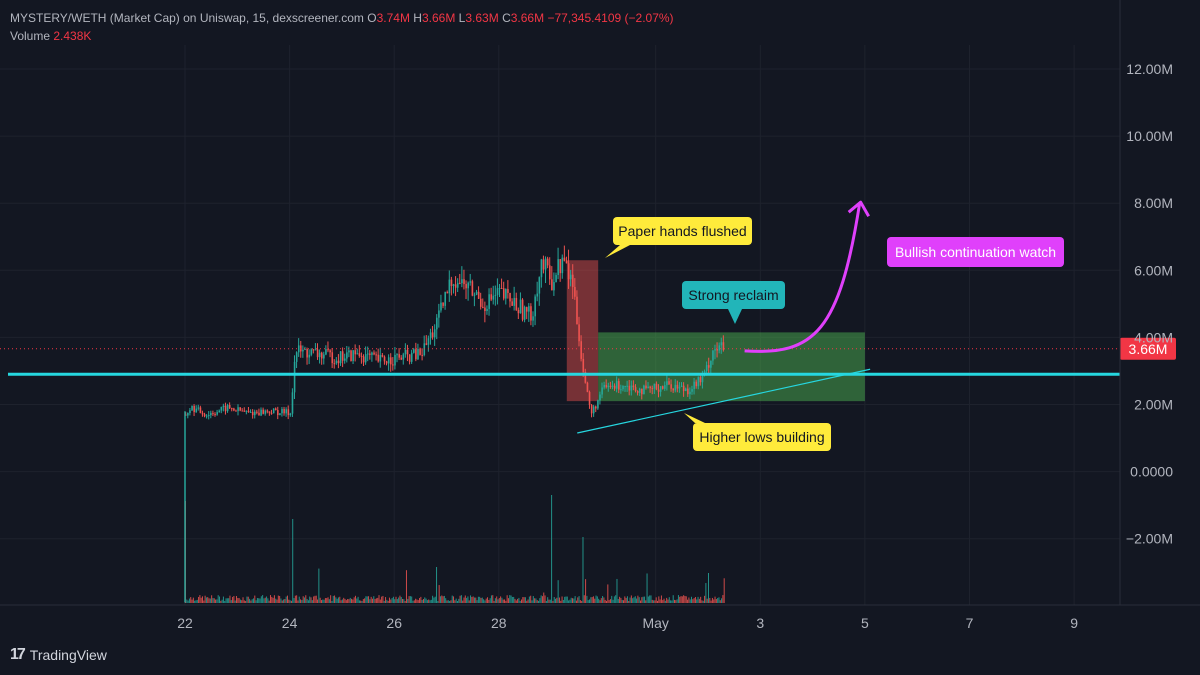 The image size is (1200, 675). What do you see at coordinates (527, 18) in the screenshot?
I see `close-value: 3.66M` at bounding box center [527, 18].